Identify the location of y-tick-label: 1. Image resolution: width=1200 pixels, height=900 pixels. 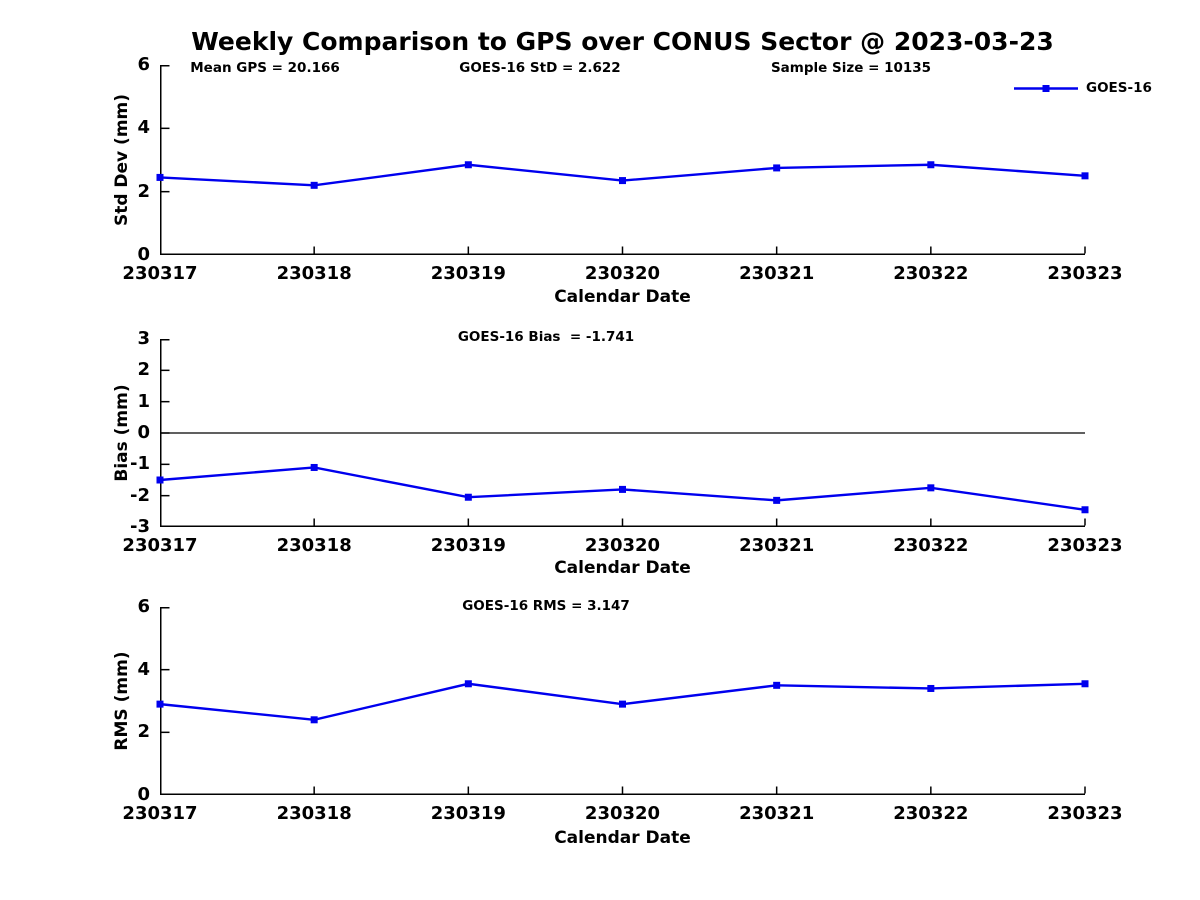
(143, 401).